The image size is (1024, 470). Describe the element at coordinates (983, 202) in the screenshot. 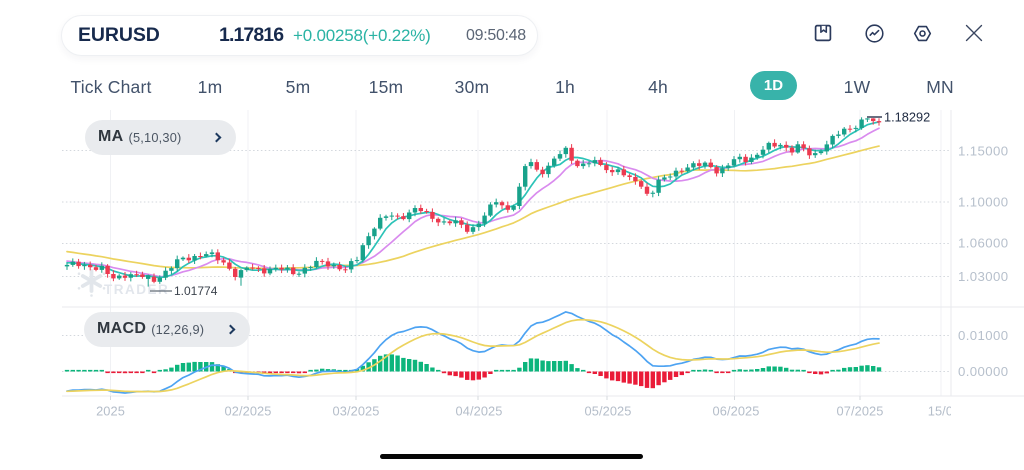

I see `svg-text: 1.10000` at that location.